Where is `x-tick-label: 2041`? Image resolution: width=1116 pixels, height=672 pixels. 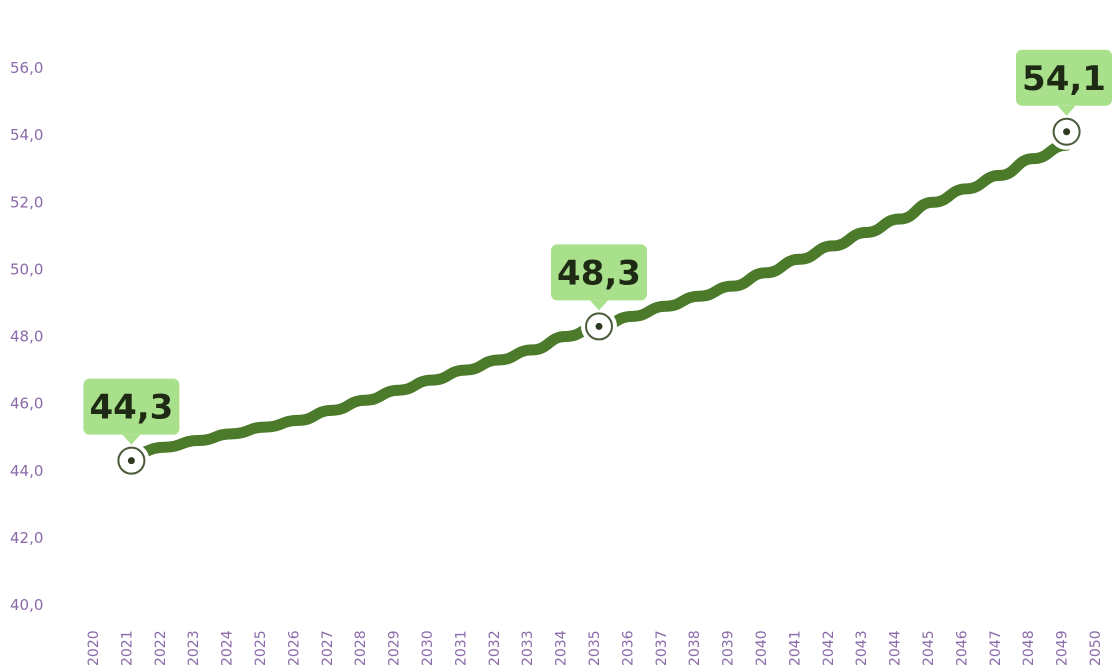 x-tick-label: 2041 is located at coordinates (795, 648).